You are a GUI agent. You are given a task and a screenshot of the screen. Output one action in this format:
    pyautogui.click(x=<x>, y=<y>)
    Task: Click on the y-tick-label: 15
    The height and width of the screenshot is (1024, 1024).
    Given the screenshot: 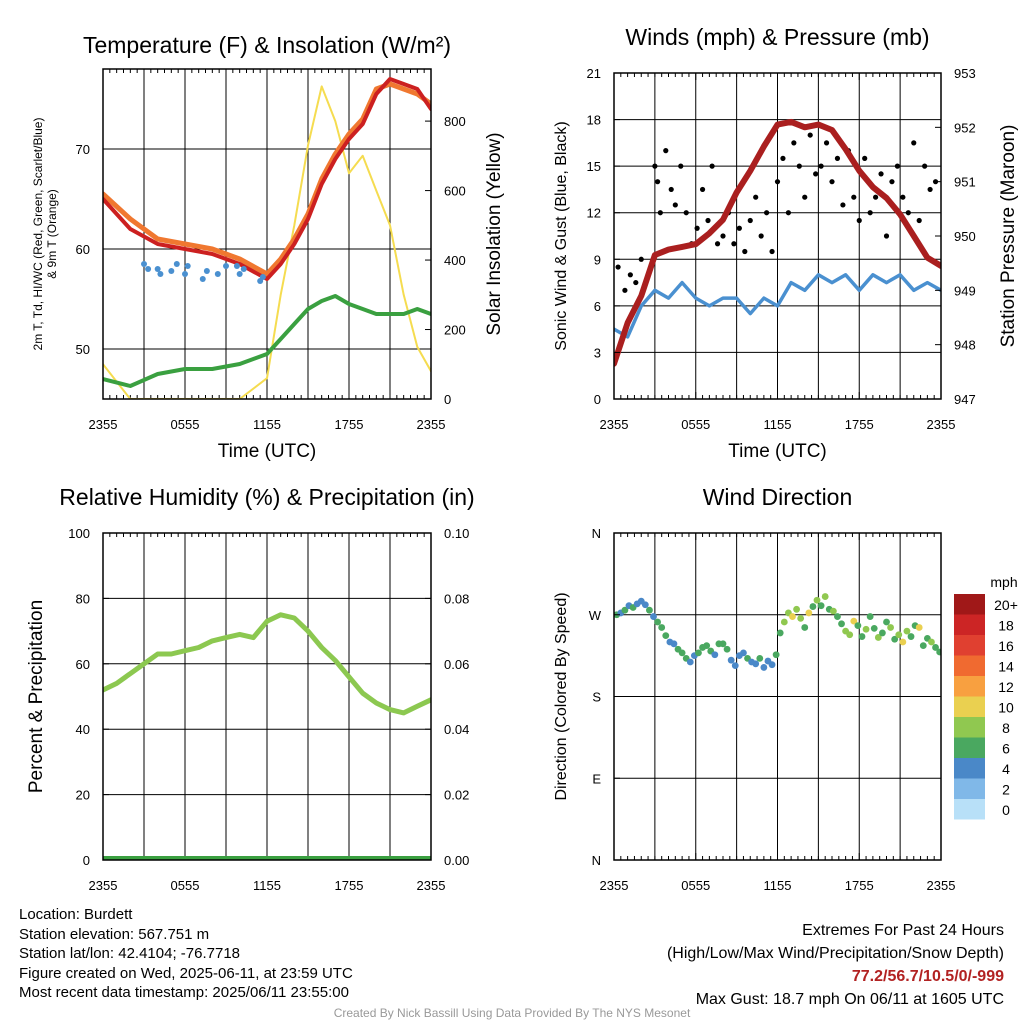 What is the action you would take?
    pyautogui.click(x=594, y=166)
    